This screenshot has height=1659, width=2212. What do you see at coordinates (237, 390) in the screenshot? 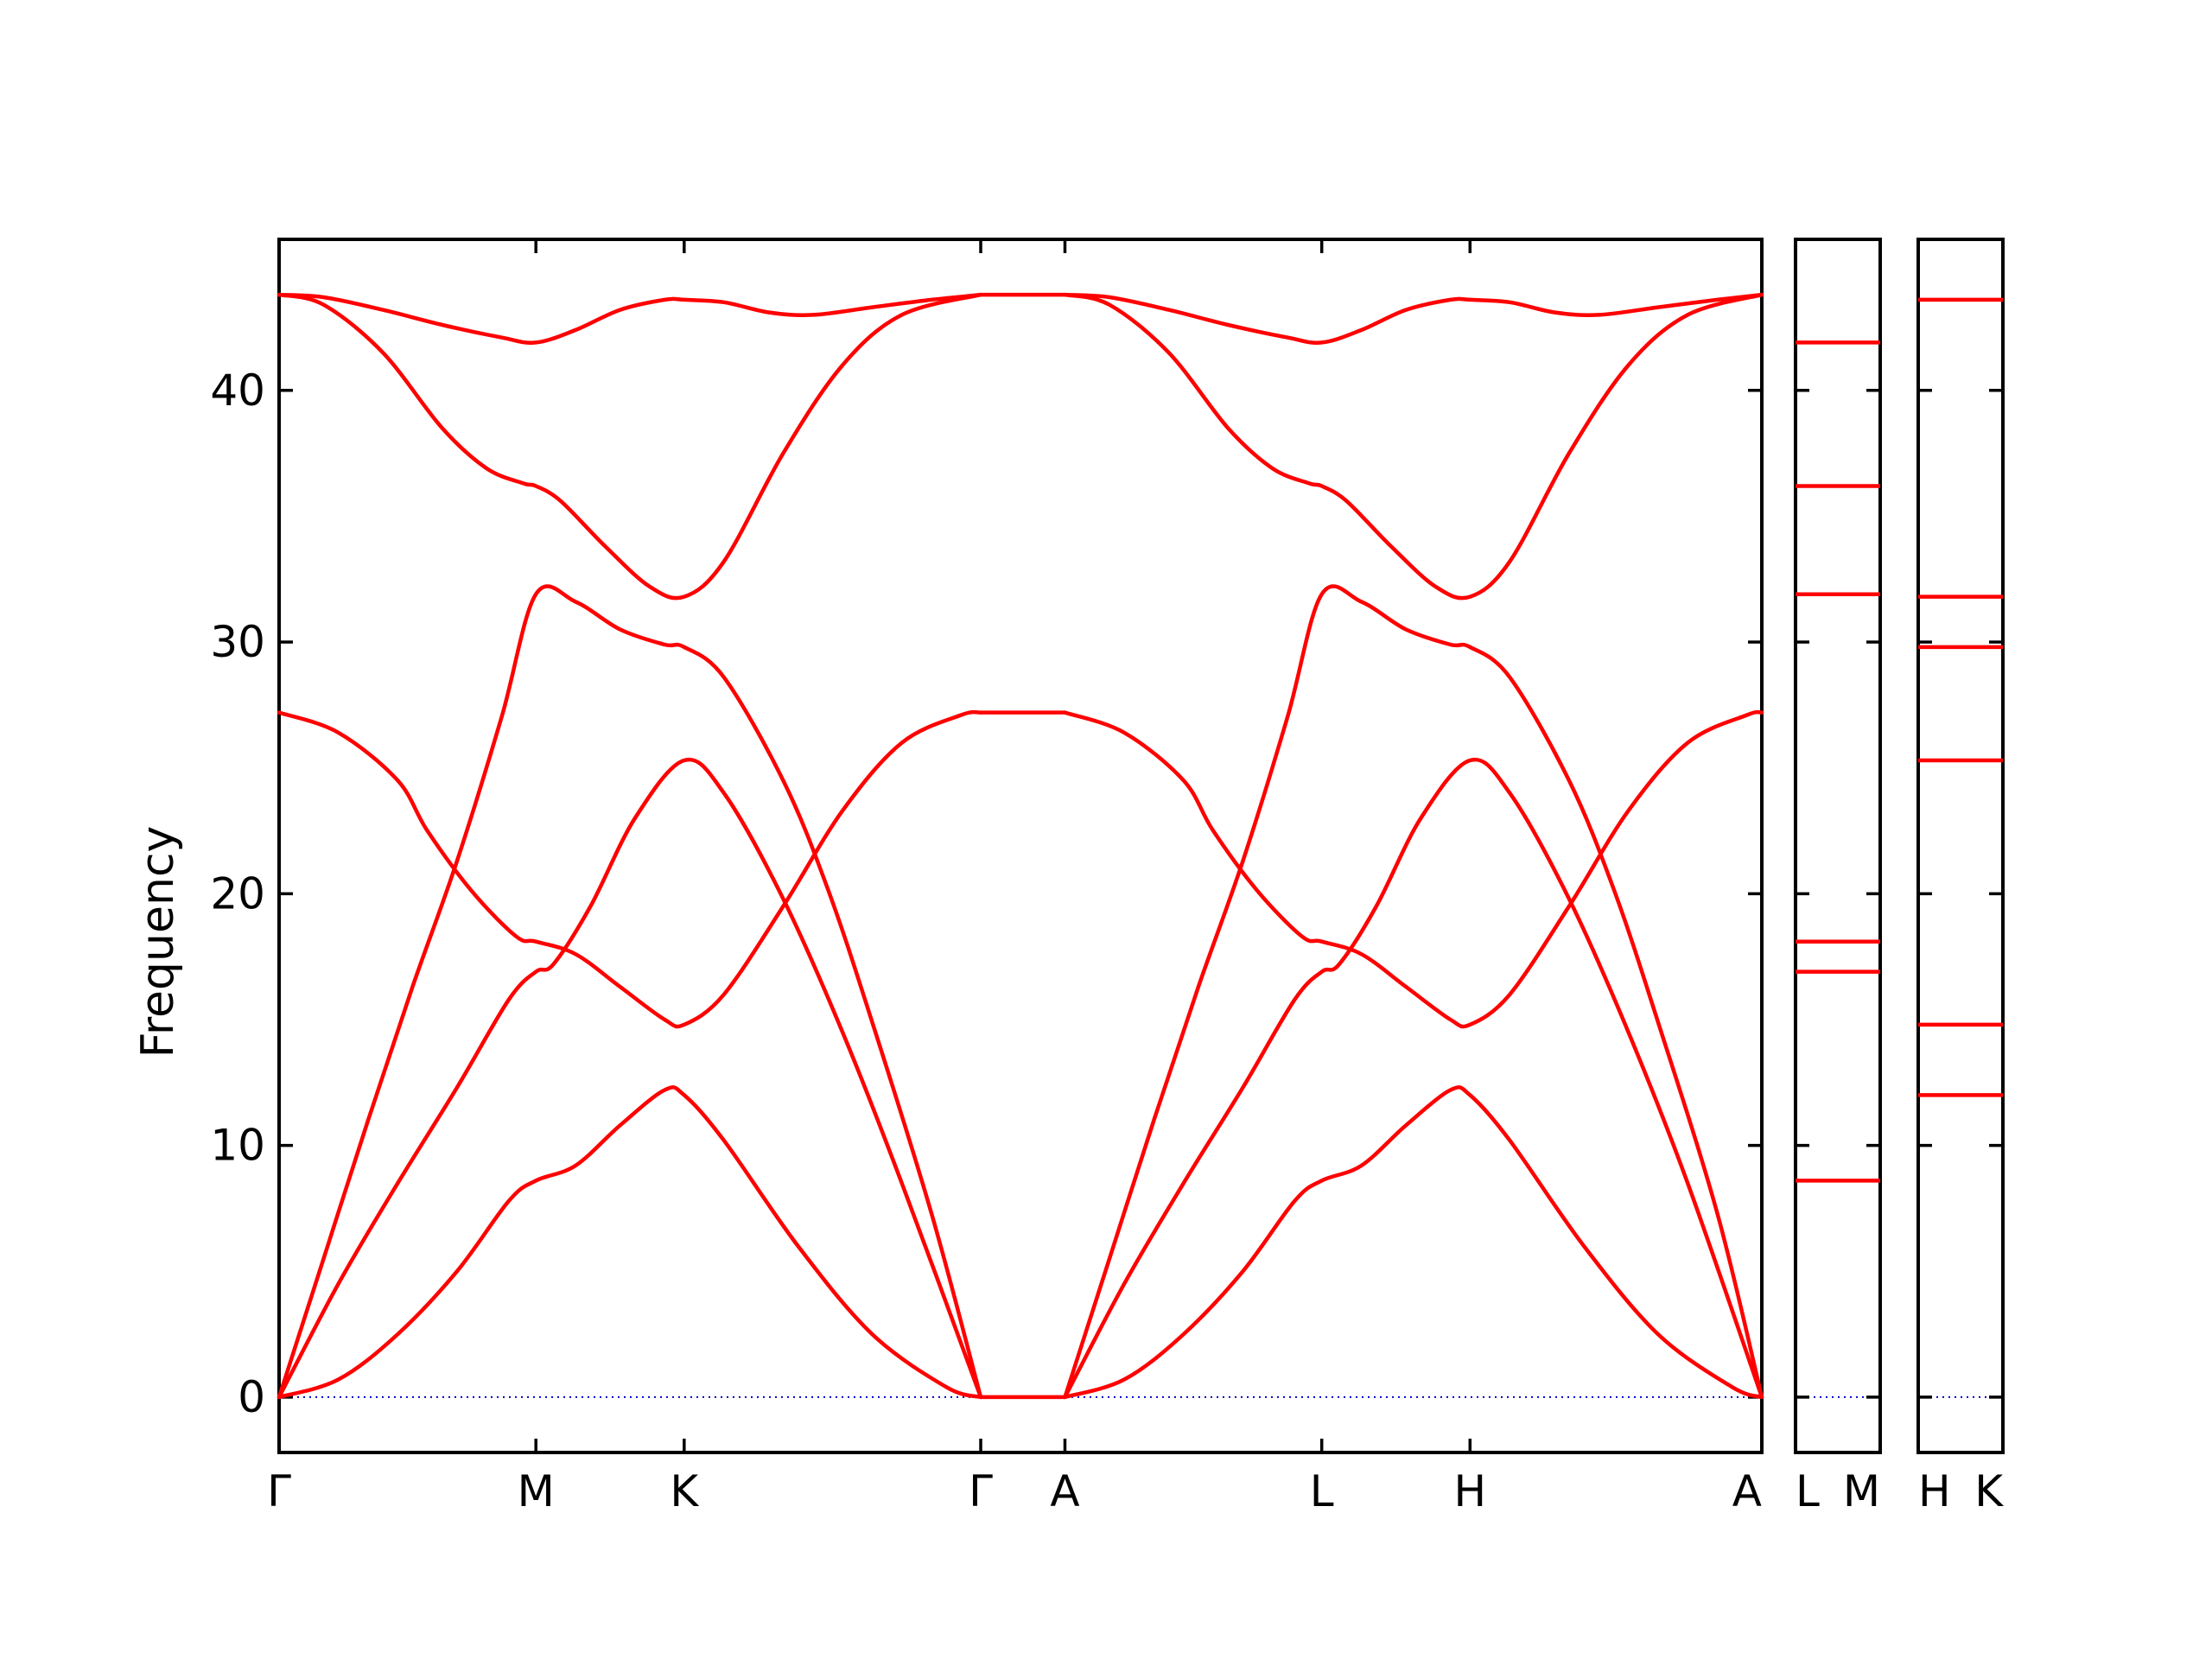
I see `y-tick-label: 40` at bounding box center [237, 390].